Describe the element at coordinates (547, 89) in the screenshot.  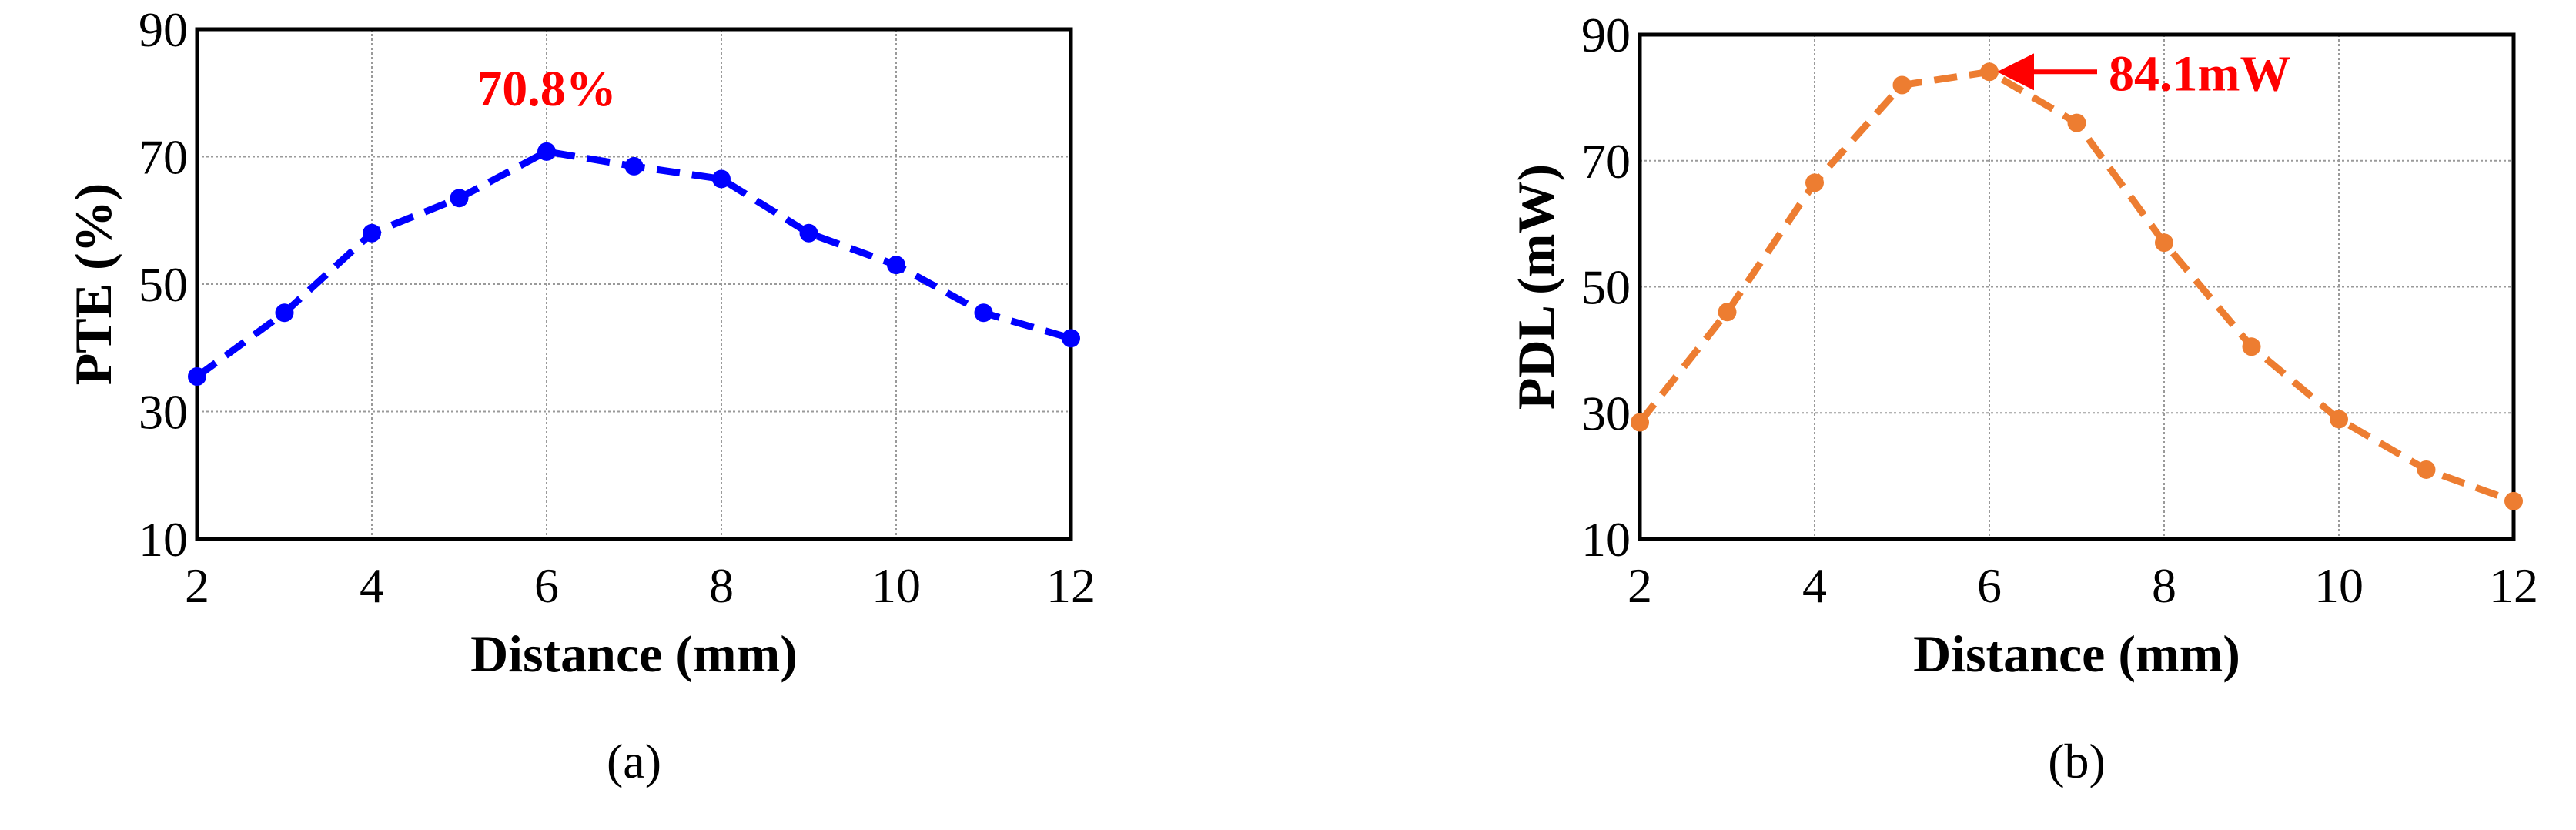
I see `annotation: 70.8%` at that location.